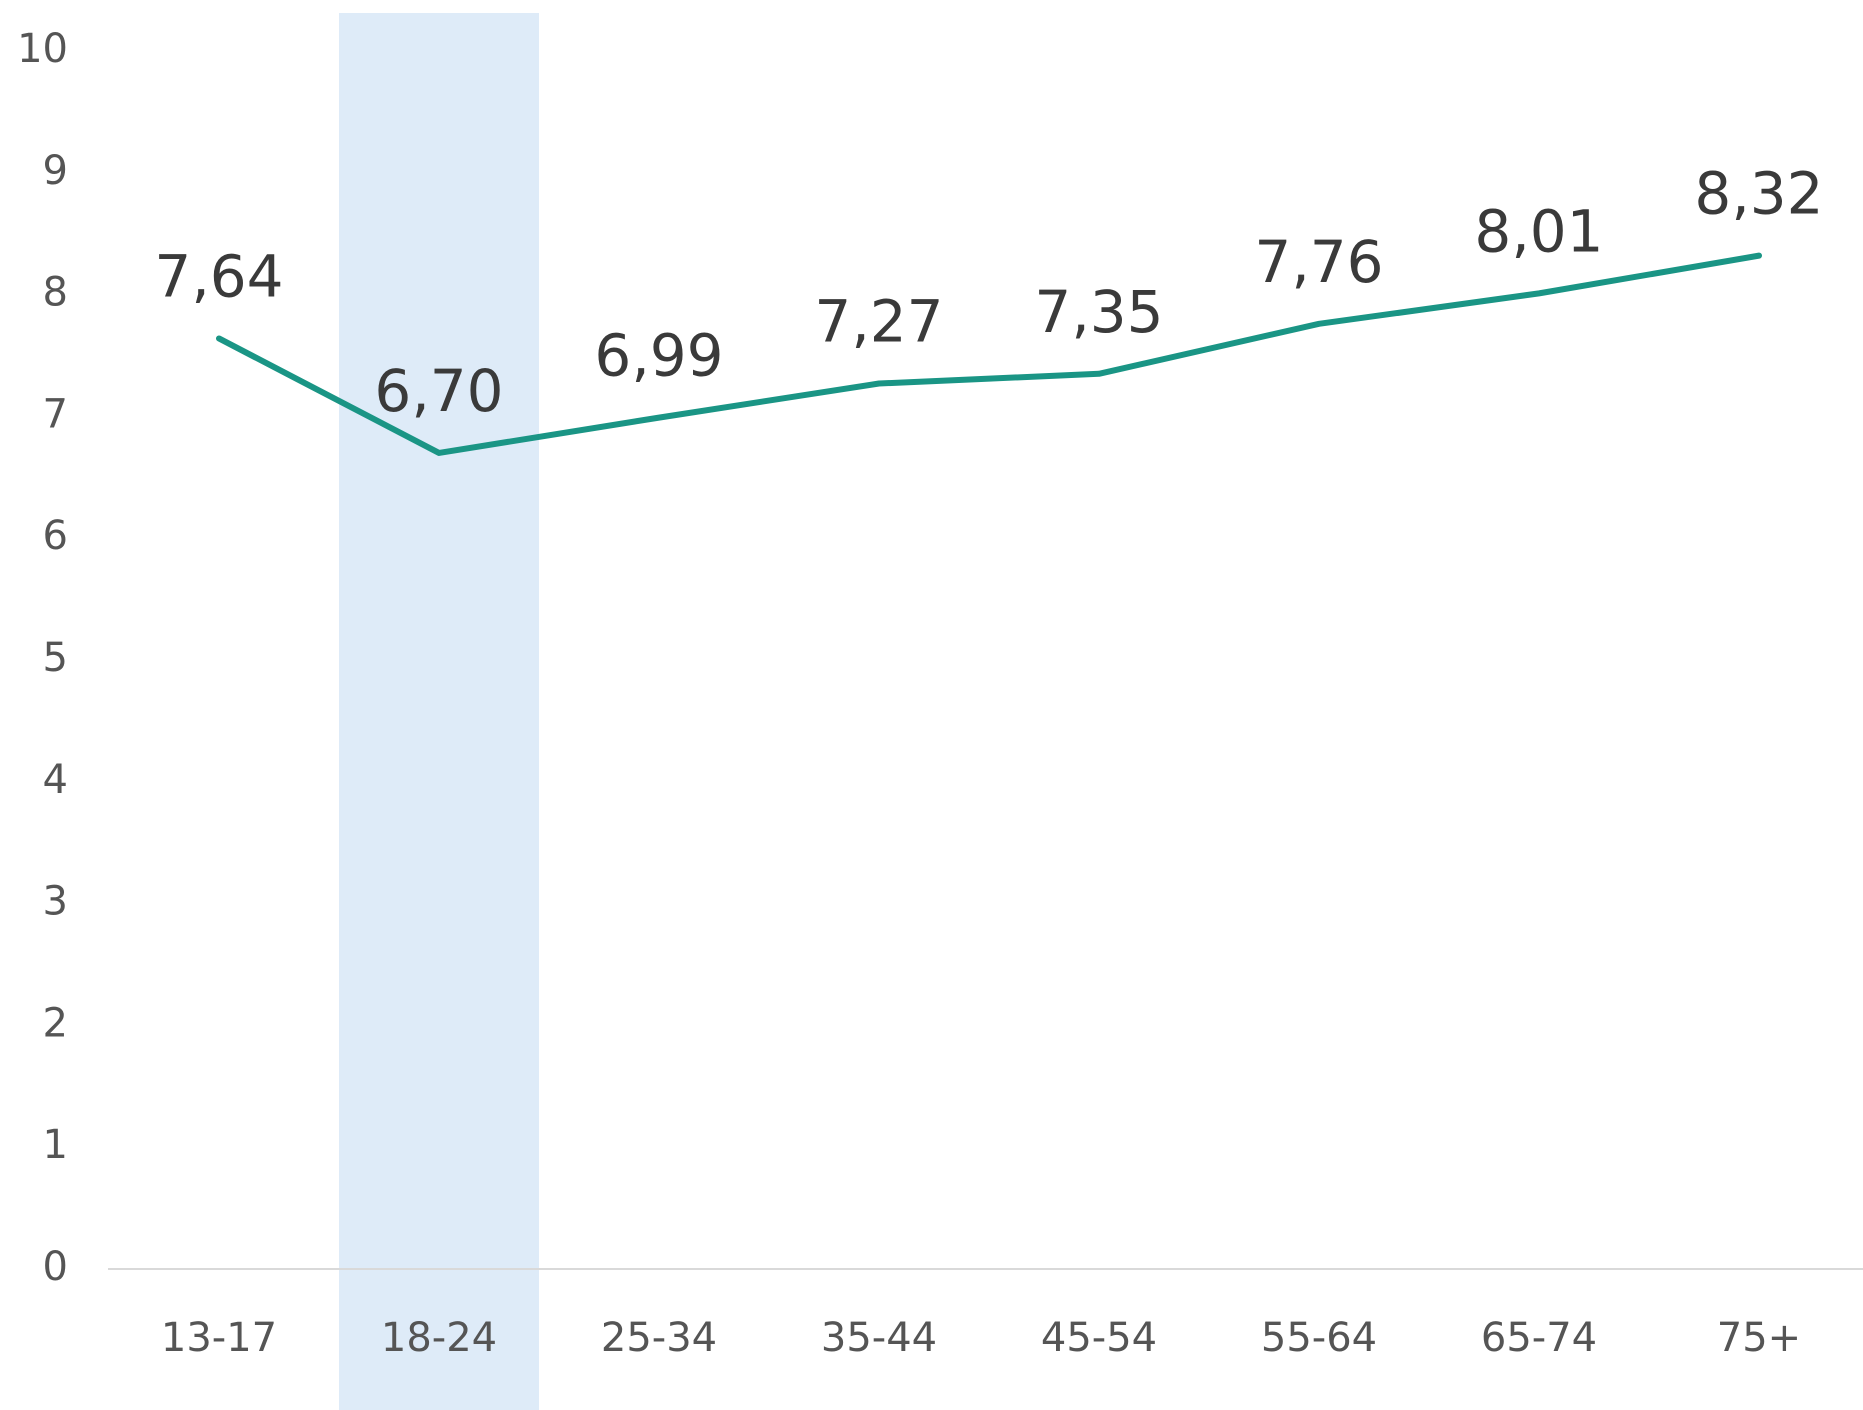 The width and height of the screenshot is (1863, 1410). What do you see at coordinates (878, 322) in the screenshot?
I see `data-label: 7,27` at bounding box center [878, 322].